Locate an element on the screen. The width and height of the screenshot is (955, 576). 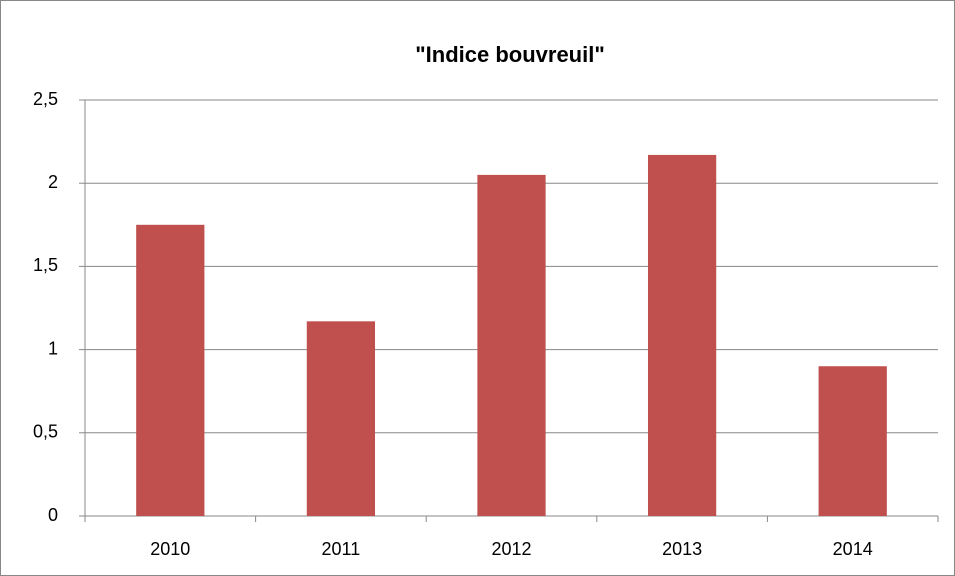
y-tick-label: 0,5 is located at coordinates (45, 432).